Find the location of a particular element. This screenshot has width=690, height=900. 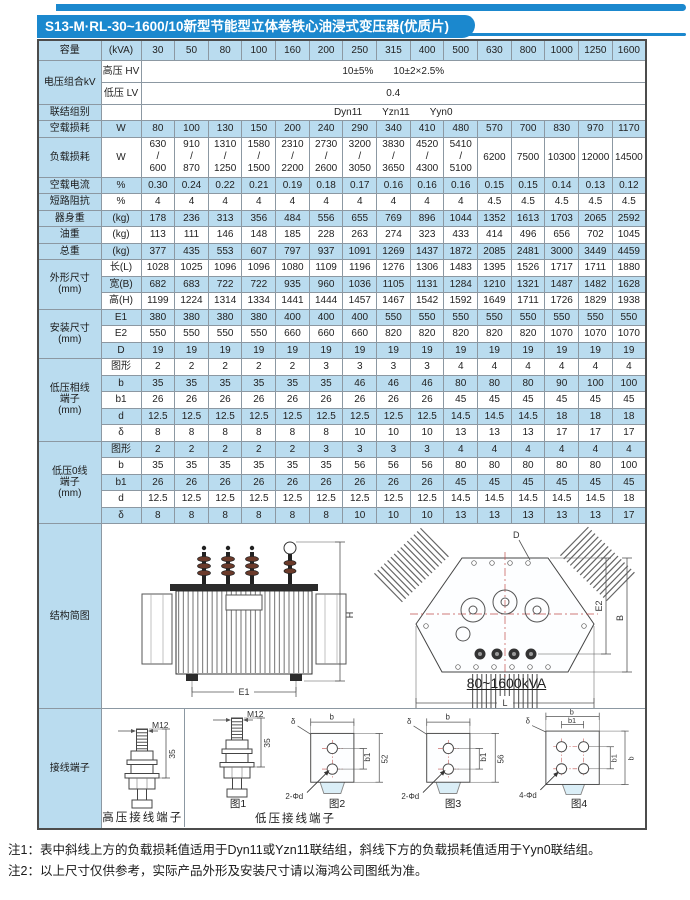

value-cell: 3200/3050 is located at coordinates (360, 157).